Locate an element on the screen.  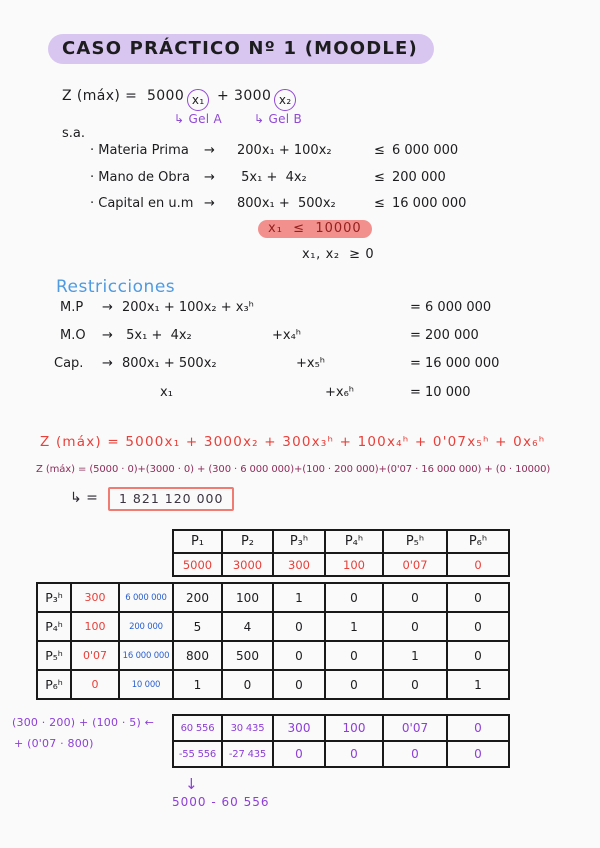
tableau-column-headers: P₁ P₂ P₃ʰ P₄ʰ P₅ʰ P₆ʰ is located at coordinates (341, 541).